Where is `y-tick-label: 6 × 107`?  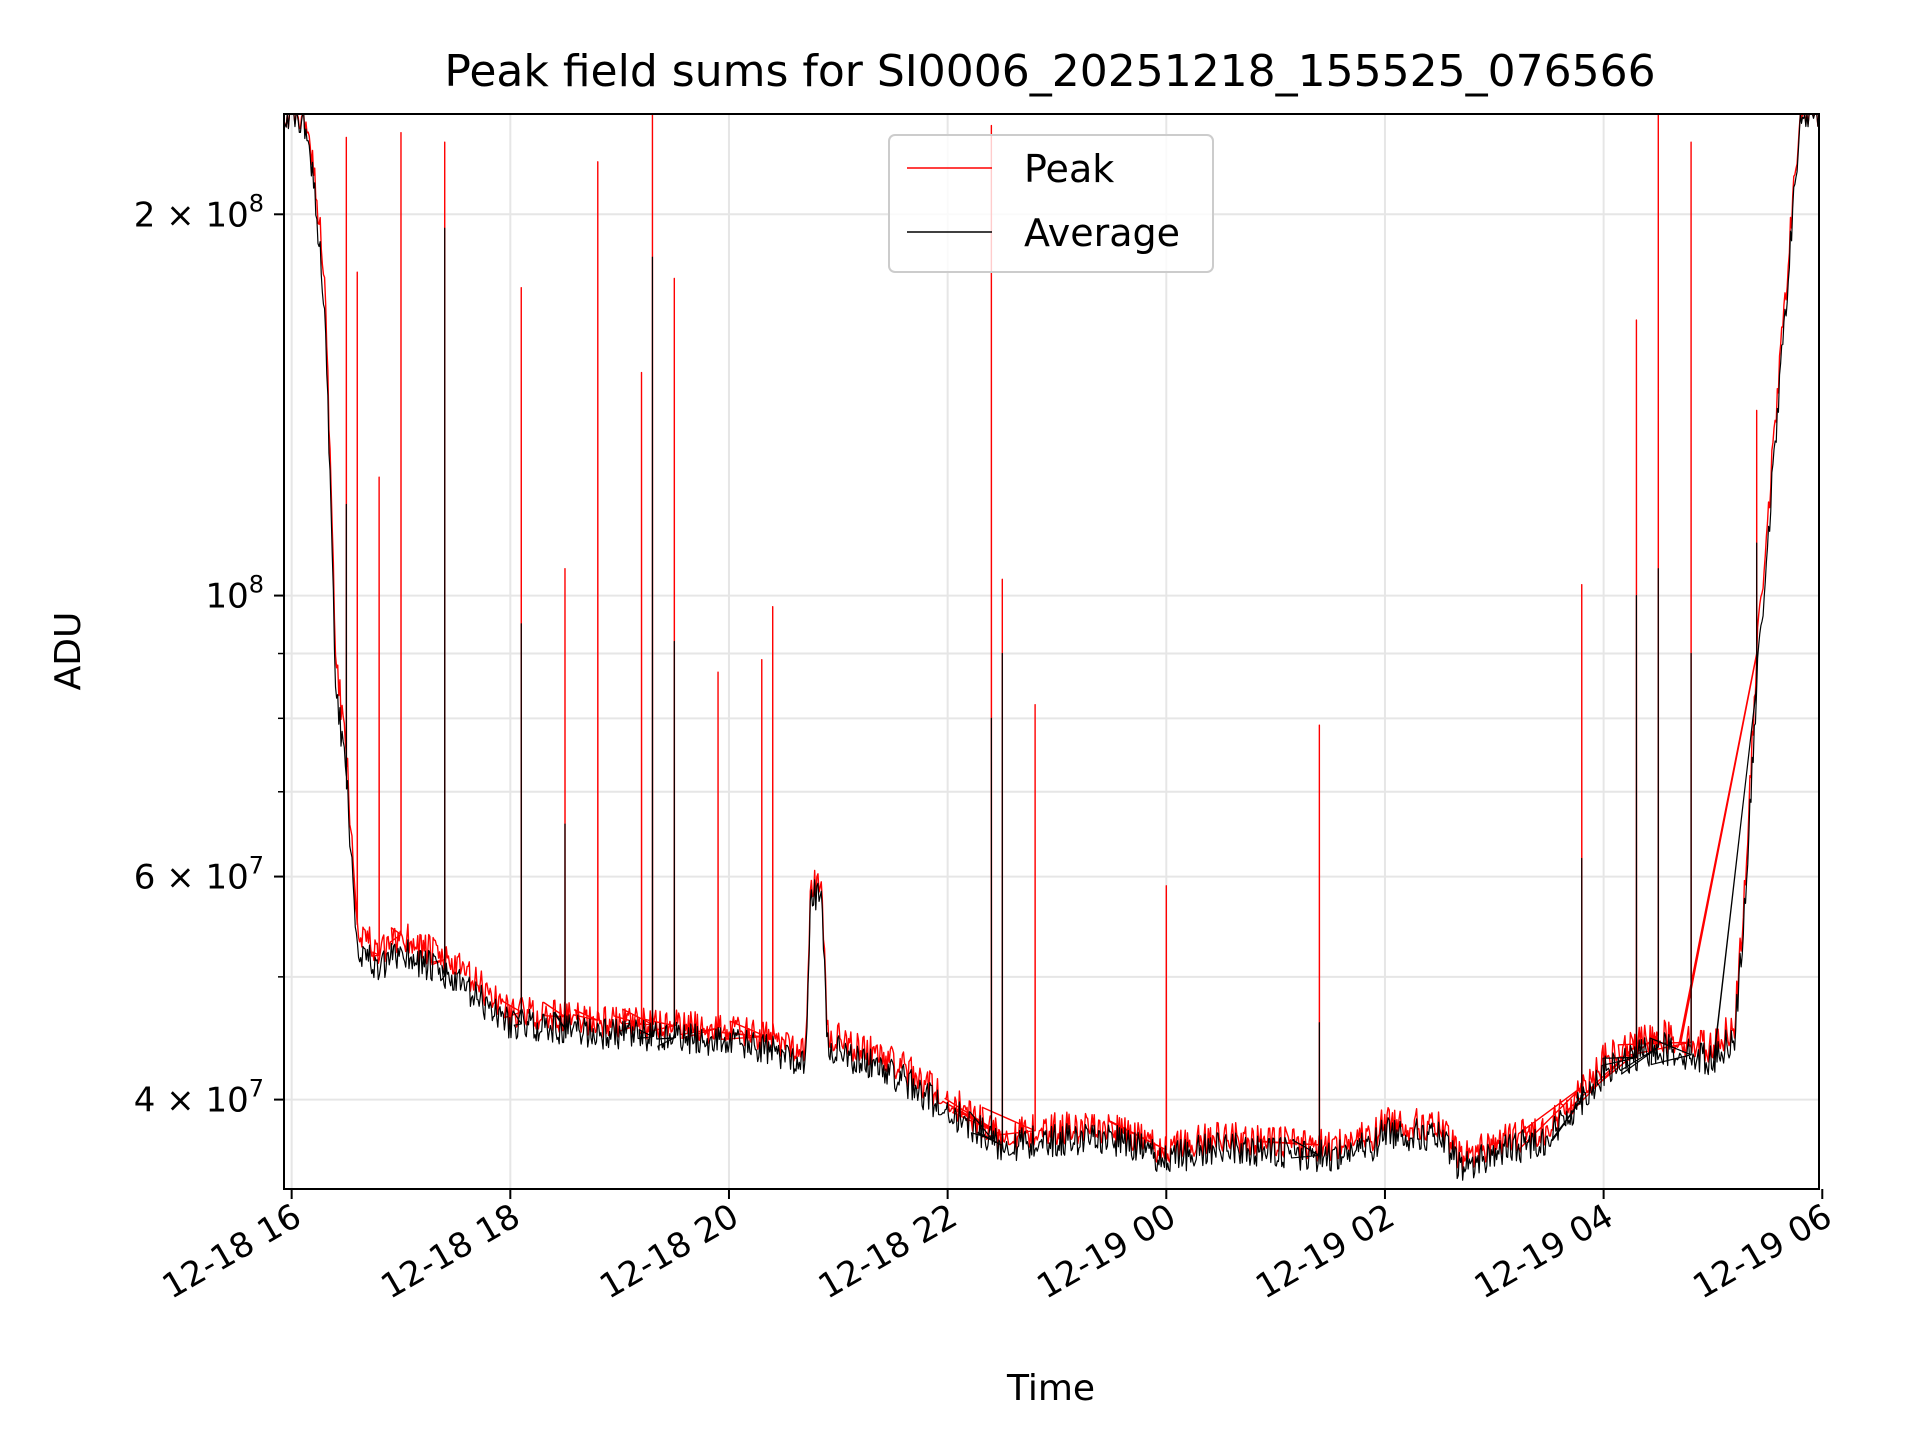 y-tick-label: 6 × 107 is located at coordinates (199, 875).